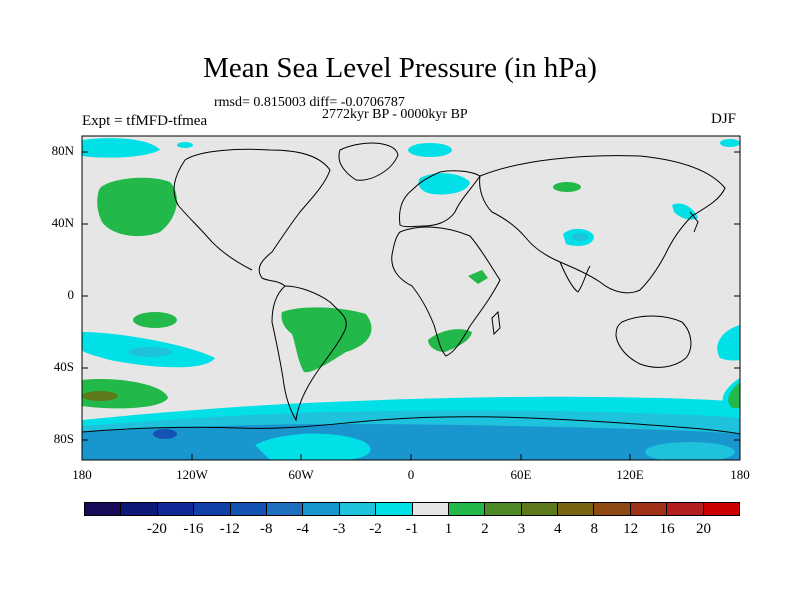 The height and width of the screenshot is (600, 800). What do you see at coordinates (448, 529) in the screenshot?
I see `colorbar-label: 1` at bounding box center [448, 529].